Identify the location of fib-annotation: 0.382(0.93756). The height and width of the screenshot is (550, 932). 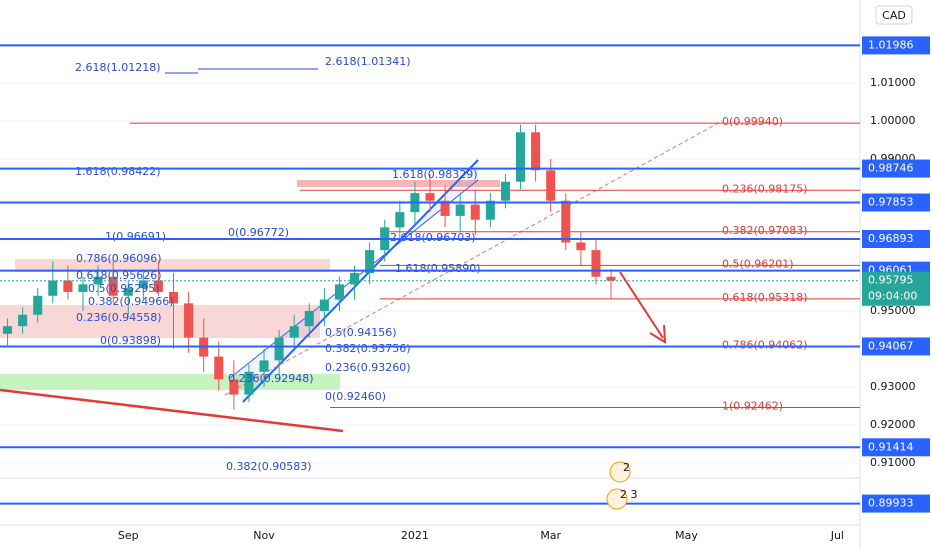
(368, 348).